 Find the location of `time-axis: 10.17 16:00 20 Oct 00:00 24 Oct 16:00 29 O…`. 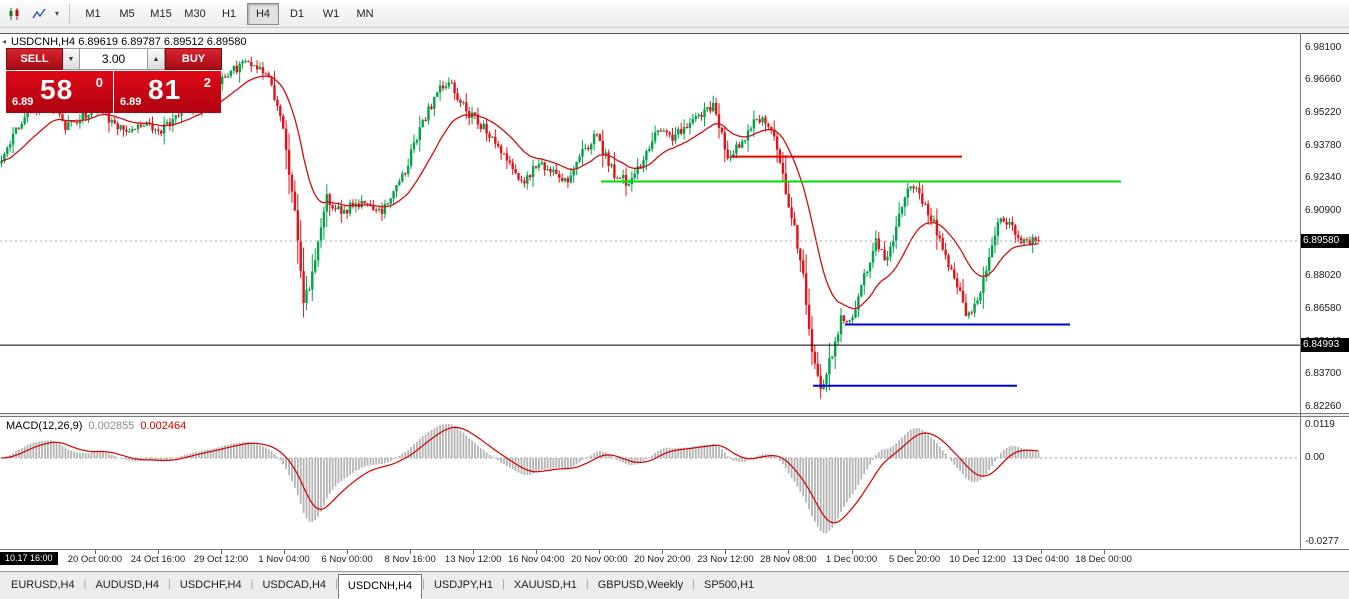

time-axis: 10.17 16:00 20 Oct 00:00 24 Oct 16:00 29 O… is located at coordinates (674, 560).